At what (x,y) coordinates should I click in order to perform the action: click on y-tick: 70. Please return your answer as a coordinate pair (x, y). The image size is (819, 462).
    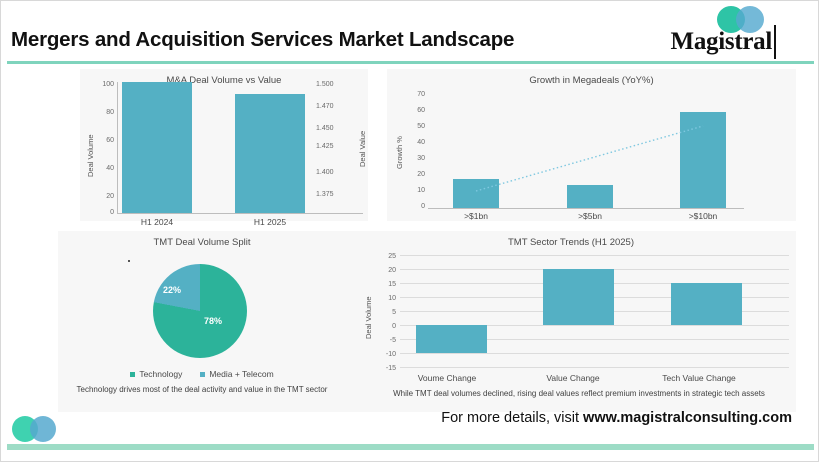
    Looking at the image, I should click on (421, 94).